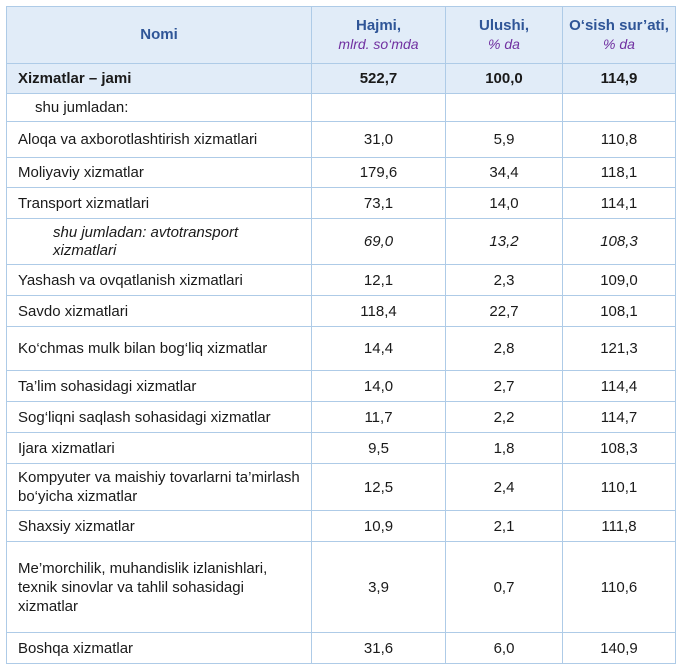  What do you see at coordinates (159, 172) in the screenshot?
I see `row-name: Moliyaviy xizmatlar` at bounding box center [159, 172].